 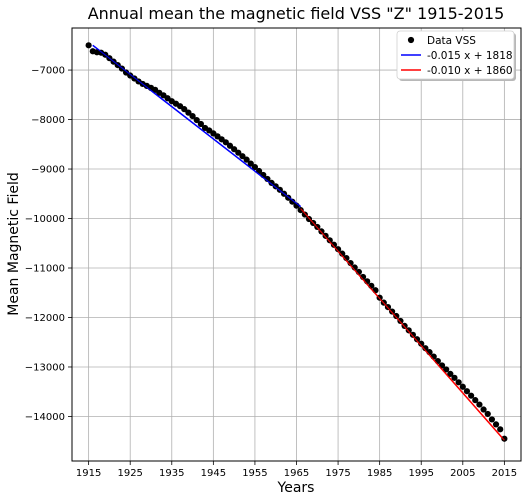 I want to click on legend-marker, so click(x=411, y=40).